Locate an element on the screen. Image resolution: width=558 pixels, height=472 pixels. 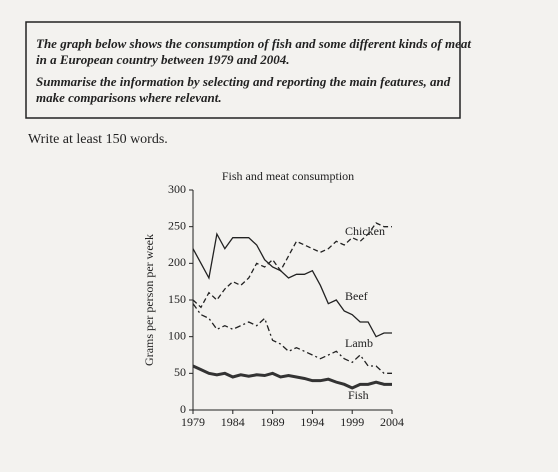
y-tick-label: 300 is located at coordinates (177, 189).